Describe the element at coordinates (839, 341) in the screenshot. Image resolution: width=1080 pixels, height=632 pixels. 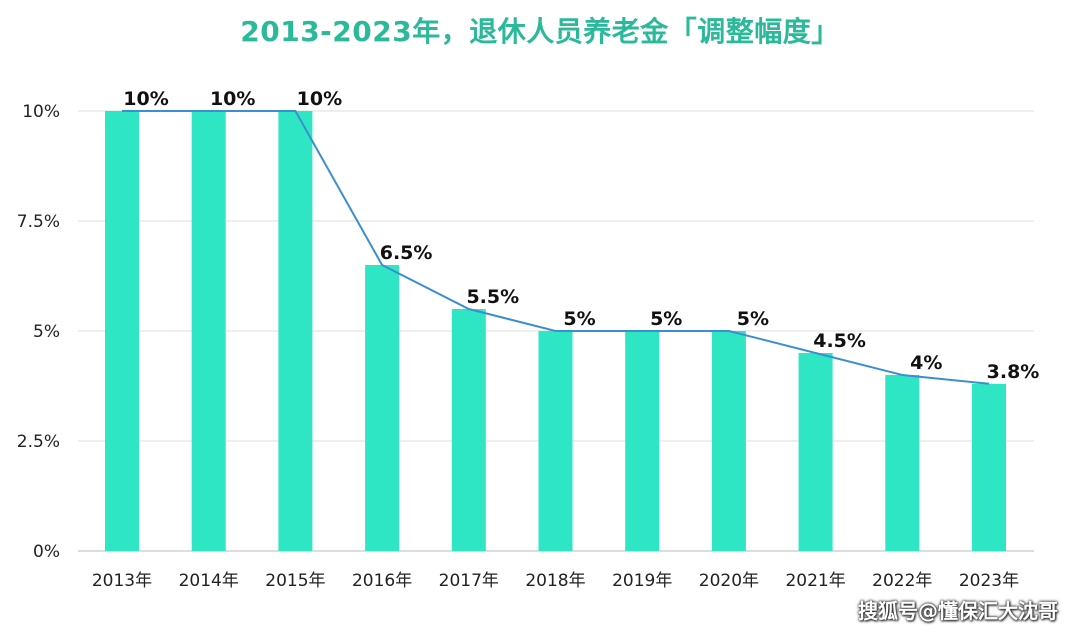
I see `data-label: 4.5%` at that location.